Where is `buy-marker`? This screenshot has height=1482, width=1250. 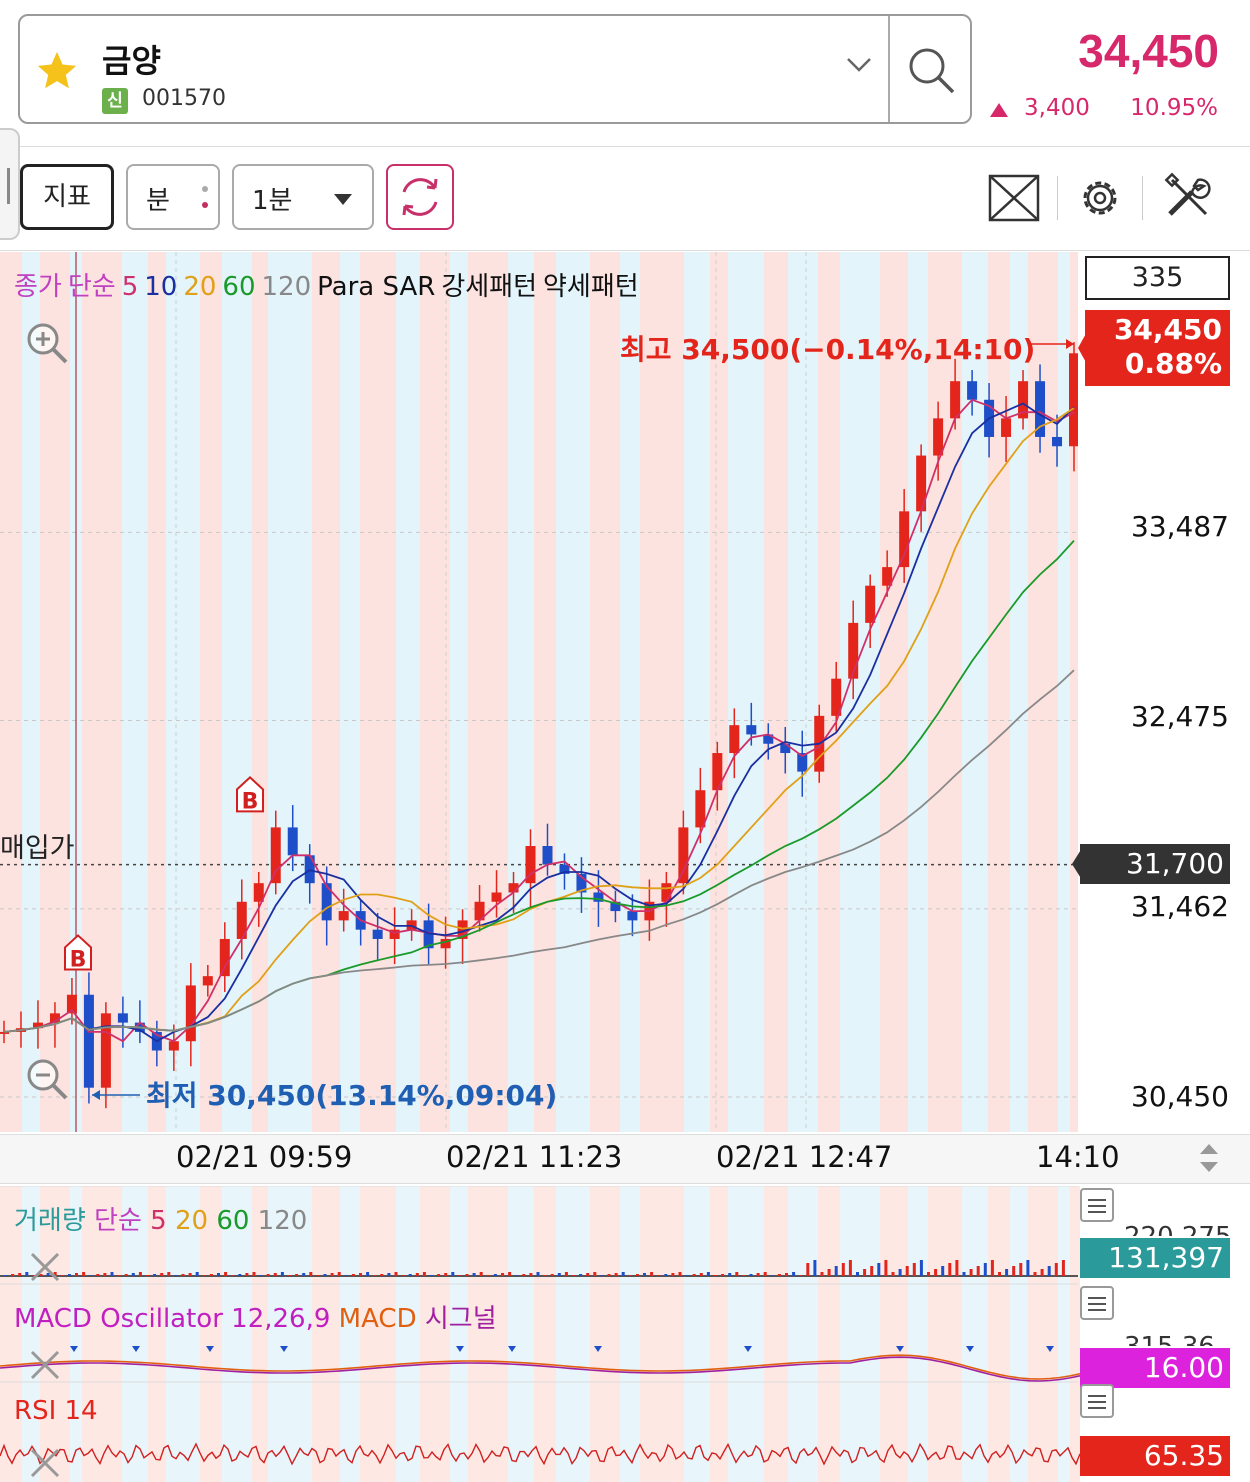
buy-marker is located at coordinates (78, 952).